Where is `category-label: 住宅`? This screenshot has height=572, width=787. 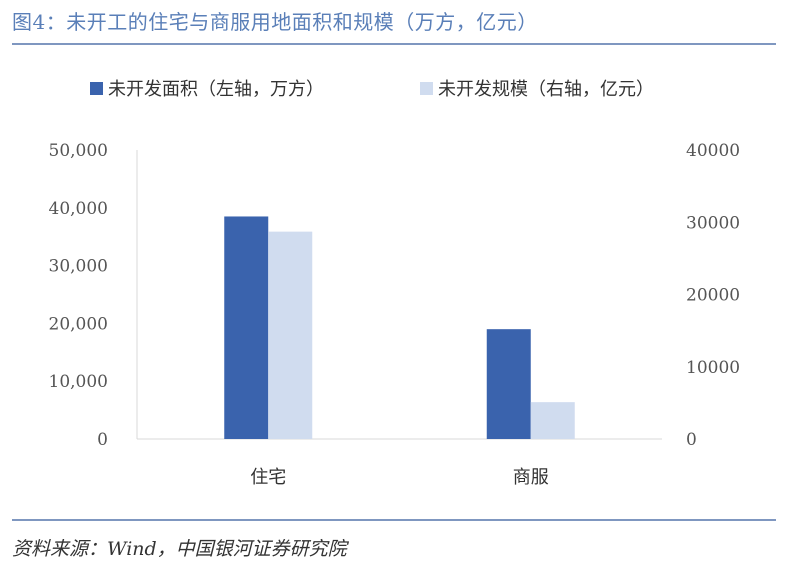
category-label: 住宅 is located at coordinates (268, 477).